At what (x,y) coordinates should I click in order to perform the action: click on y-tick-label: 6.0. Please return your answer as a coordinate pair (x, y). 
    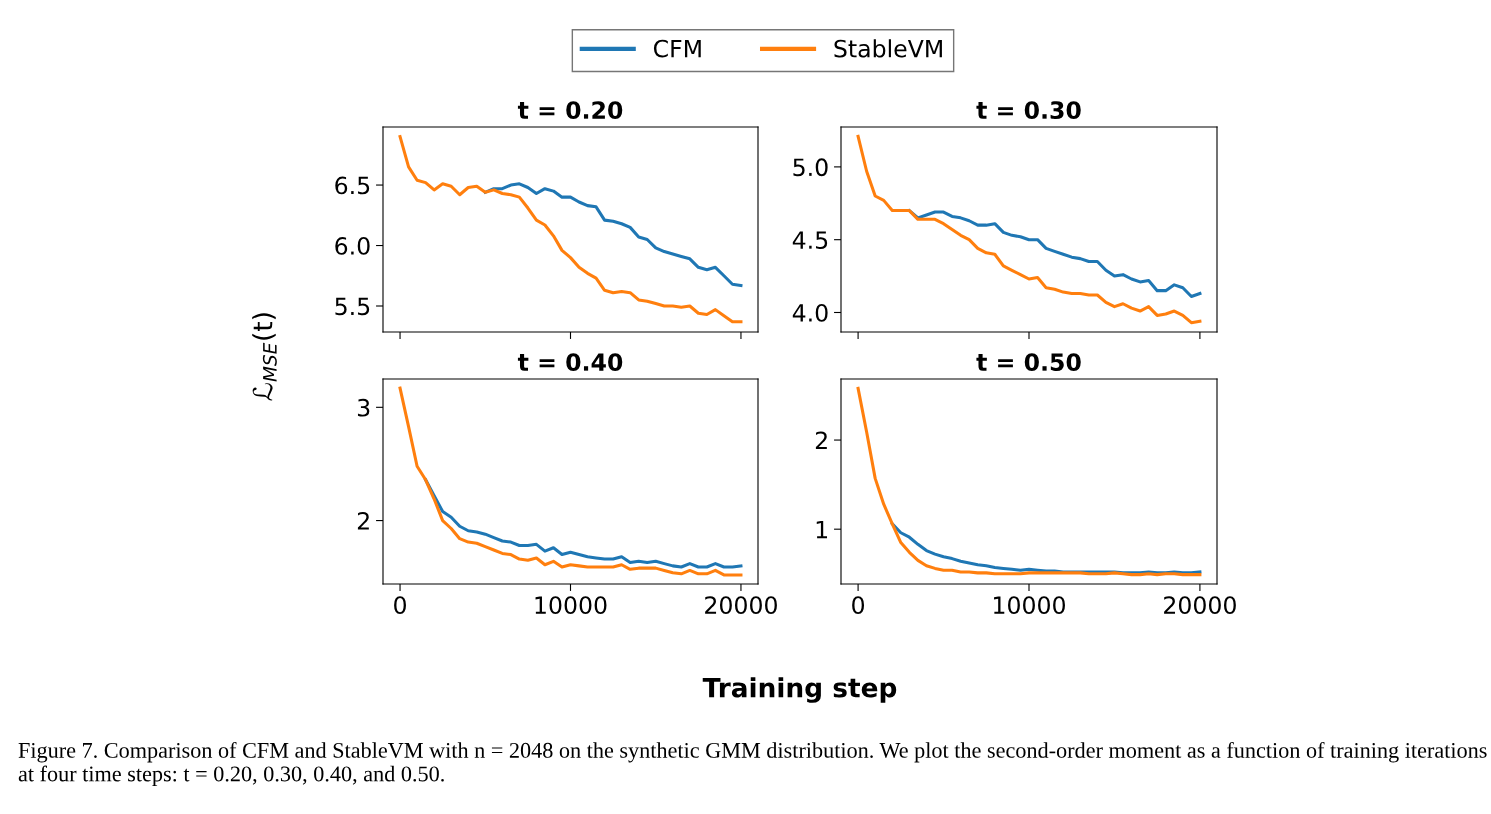
    Looking at the image, I should click on (352, 245).